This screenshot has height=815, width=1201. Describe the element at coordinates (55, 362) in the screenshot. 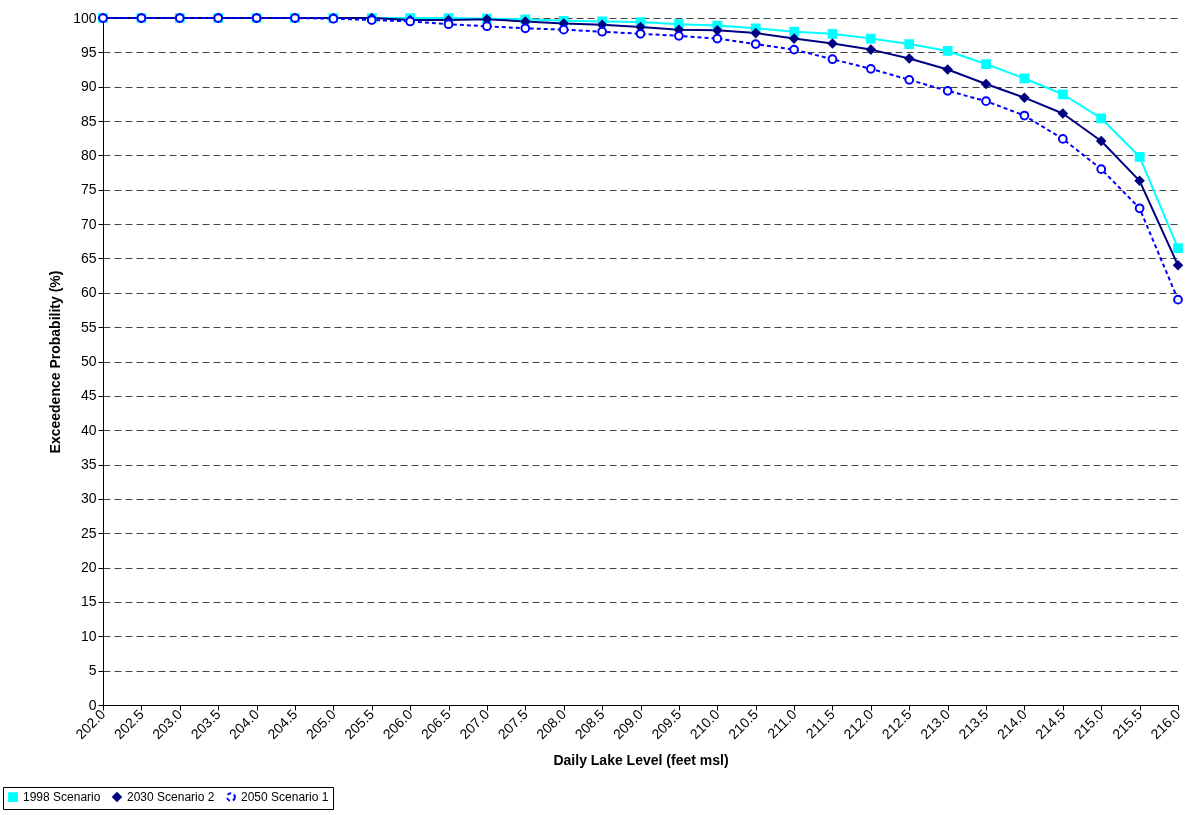

I see `y-axis-title: Exceedence Probability (%)` at that location.